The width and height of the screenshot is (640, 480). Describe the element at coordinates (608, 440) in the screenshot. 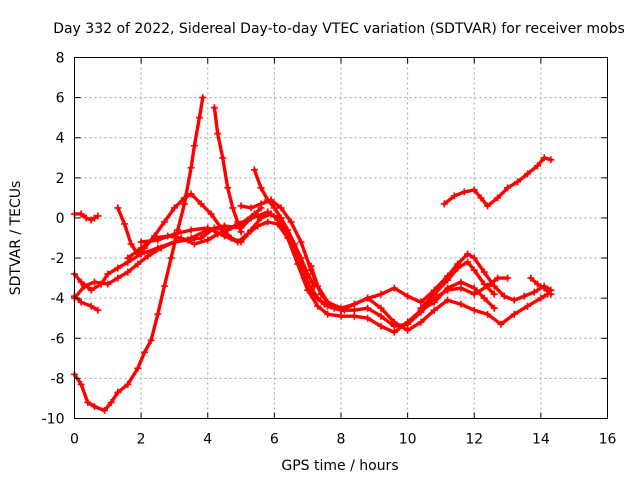

I see `x-tick-label: 16` at that location.